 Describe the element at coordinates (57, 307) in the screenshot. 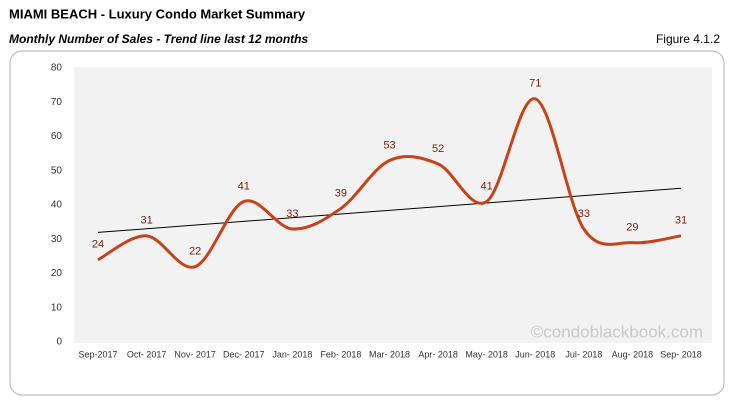

I see `y-tick-label: 10` at that location.